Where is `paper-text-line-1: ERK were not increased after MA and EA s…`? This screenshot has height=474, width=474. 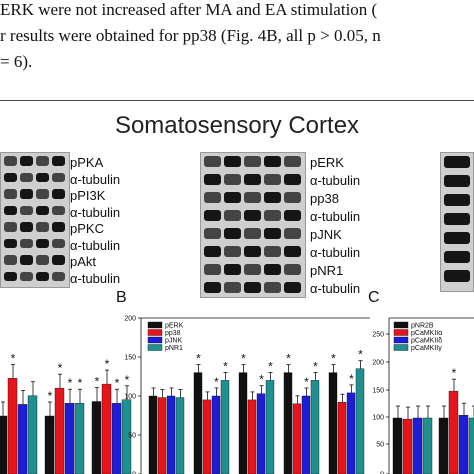
paper-text-line-1: ERK were not increased after MA and EA s… is located at coordinates (189, 9).